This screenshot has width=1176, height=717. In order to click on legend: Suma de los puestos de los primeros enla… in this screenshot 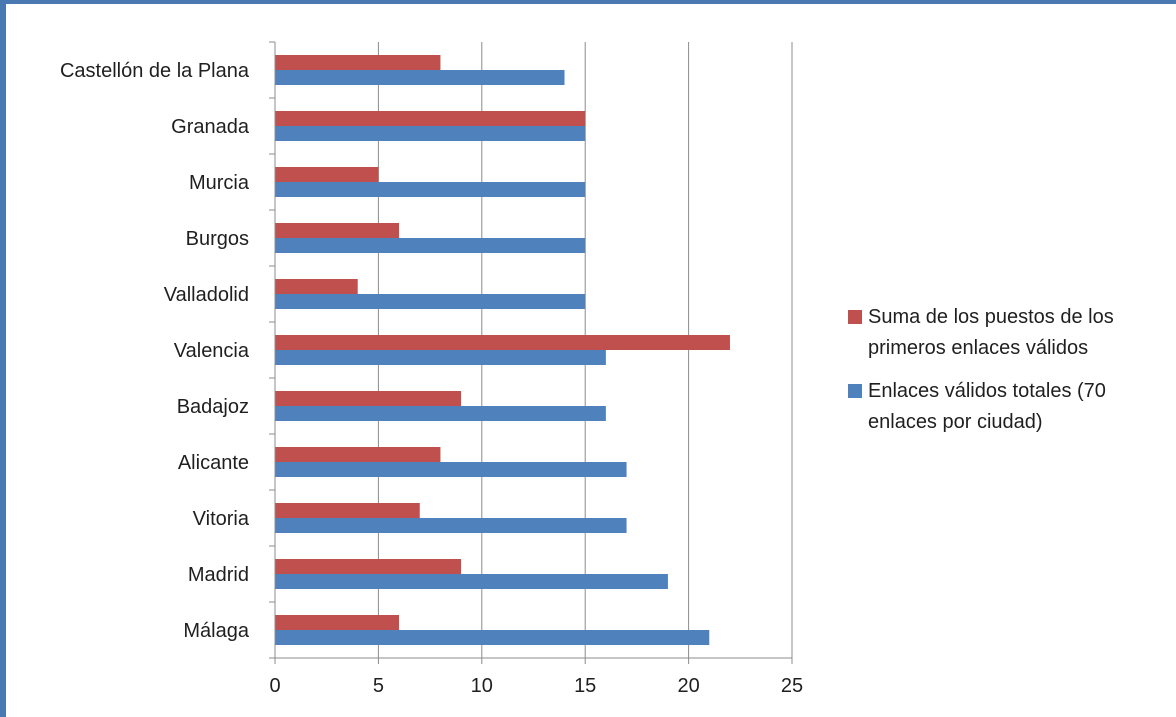, I will do `click(1008, 376)`.